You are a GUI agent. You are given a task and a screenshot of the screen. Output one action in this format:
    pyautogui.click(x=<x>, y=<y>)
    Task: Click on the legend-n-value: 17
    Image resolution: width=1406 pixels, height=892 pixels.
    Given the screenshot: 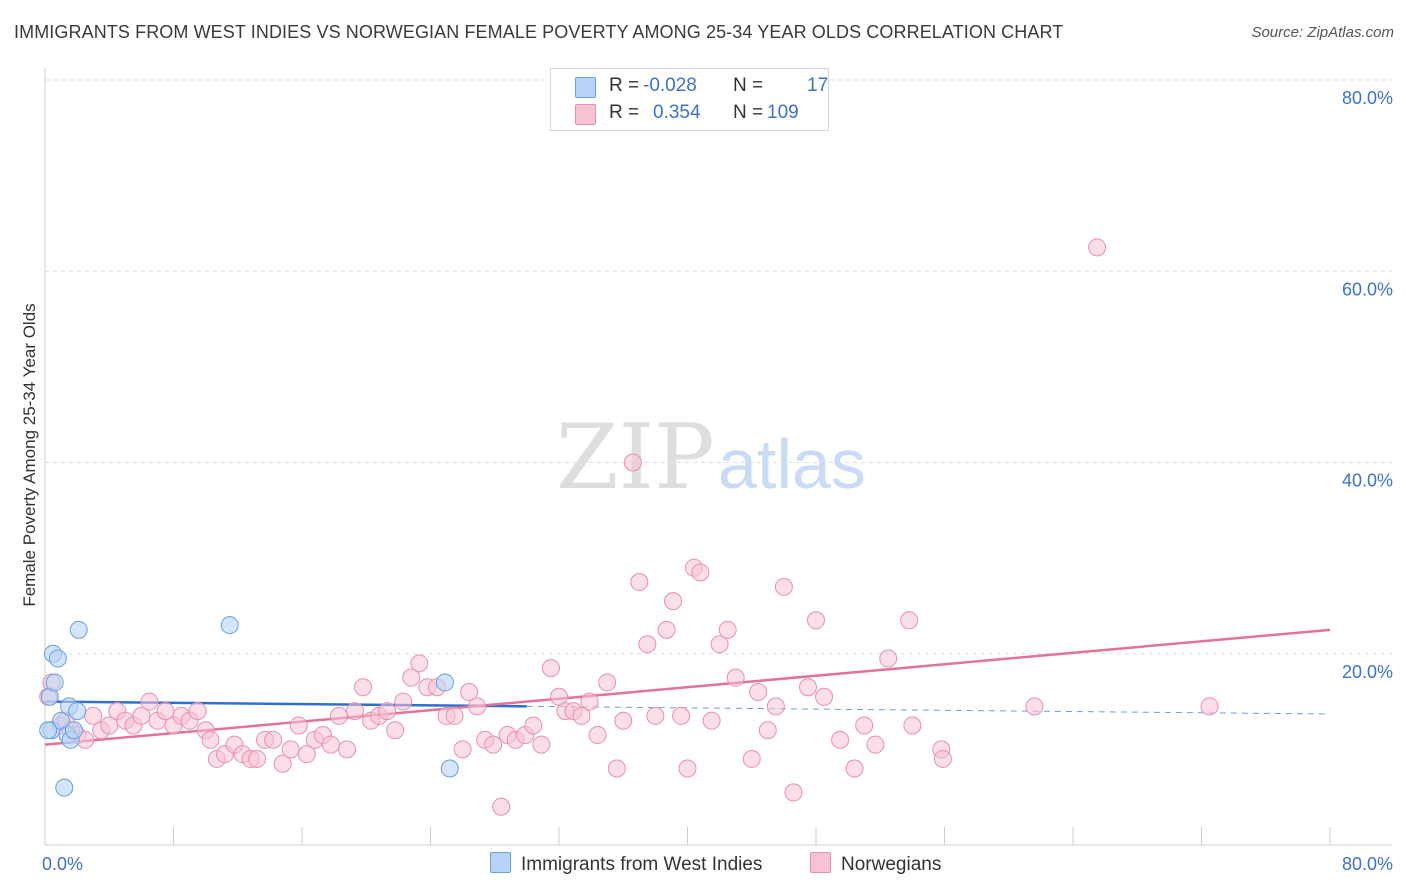 What is the action you would take?
    pyautogui.click(x=818, y=85)
    